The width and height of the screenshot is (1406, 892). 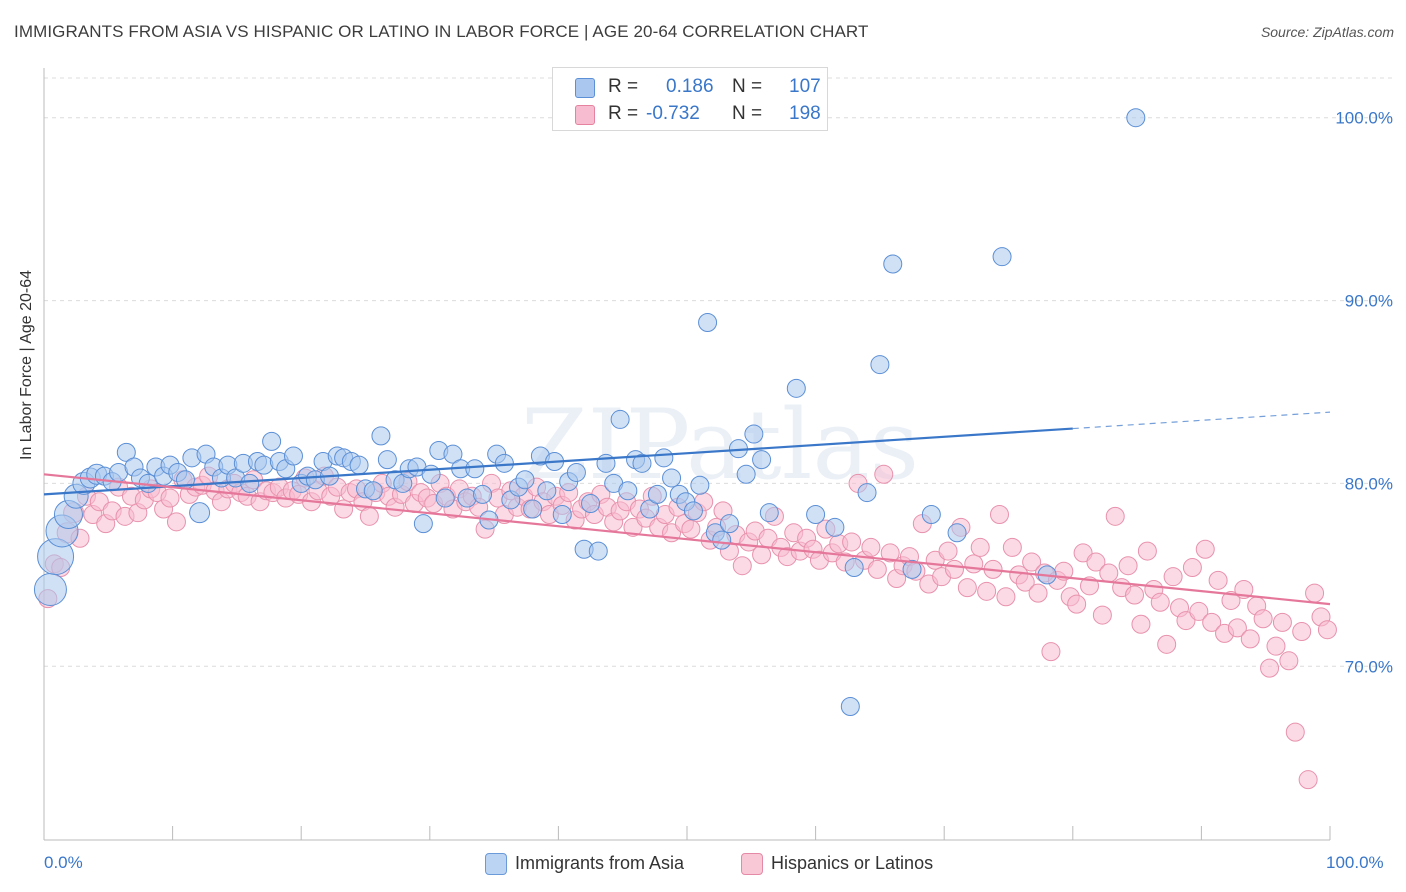 I want to click on x-tick-label-max: 100.0%, so click(x=1355, y=862).